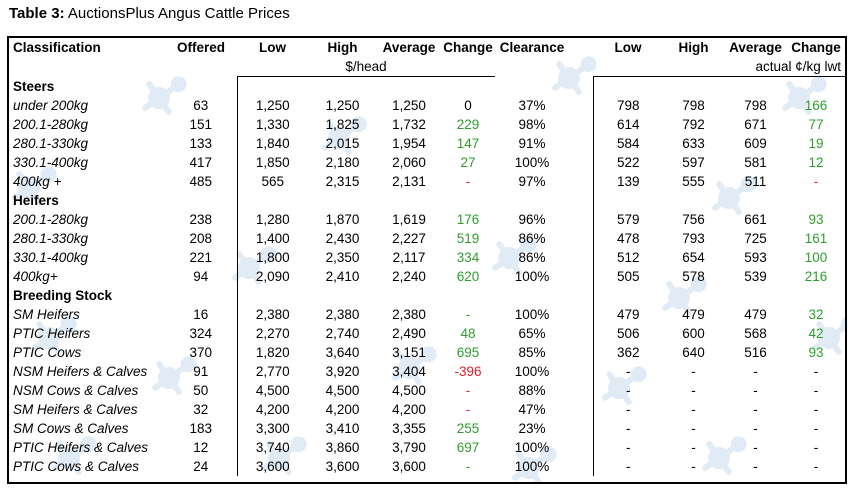 The width and height of the screenshot is (858, 492). I want to click on unit-kg: actual ¢/kg lwt, so click(719, 67).